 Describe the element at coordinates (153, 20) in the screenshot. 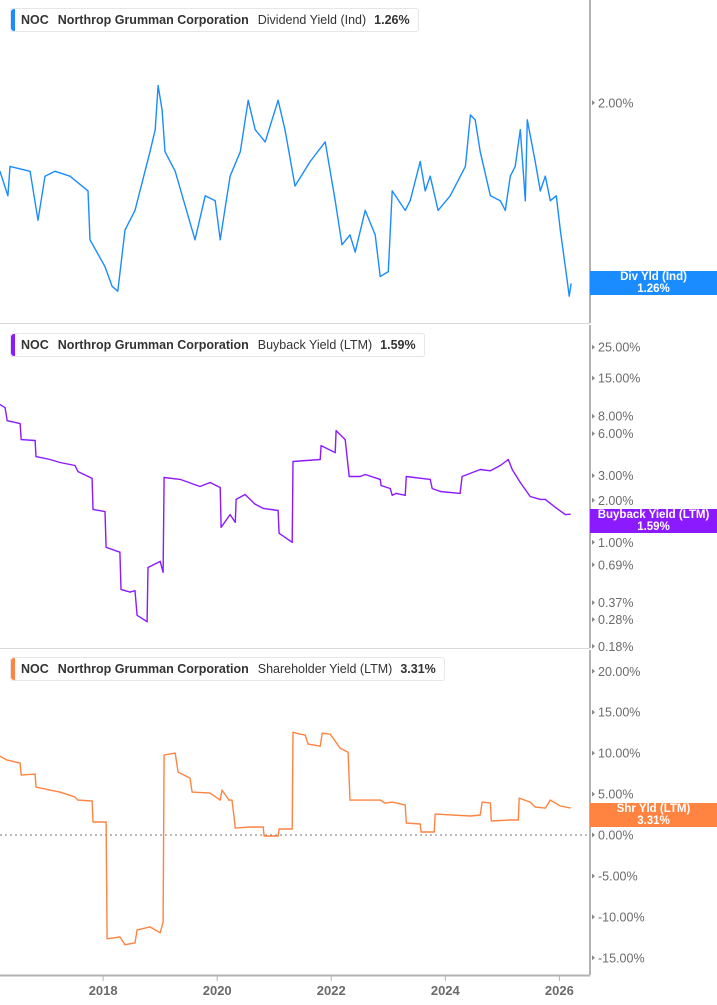

I see `legend-company: Northrop Grumman Corporation` at that location.